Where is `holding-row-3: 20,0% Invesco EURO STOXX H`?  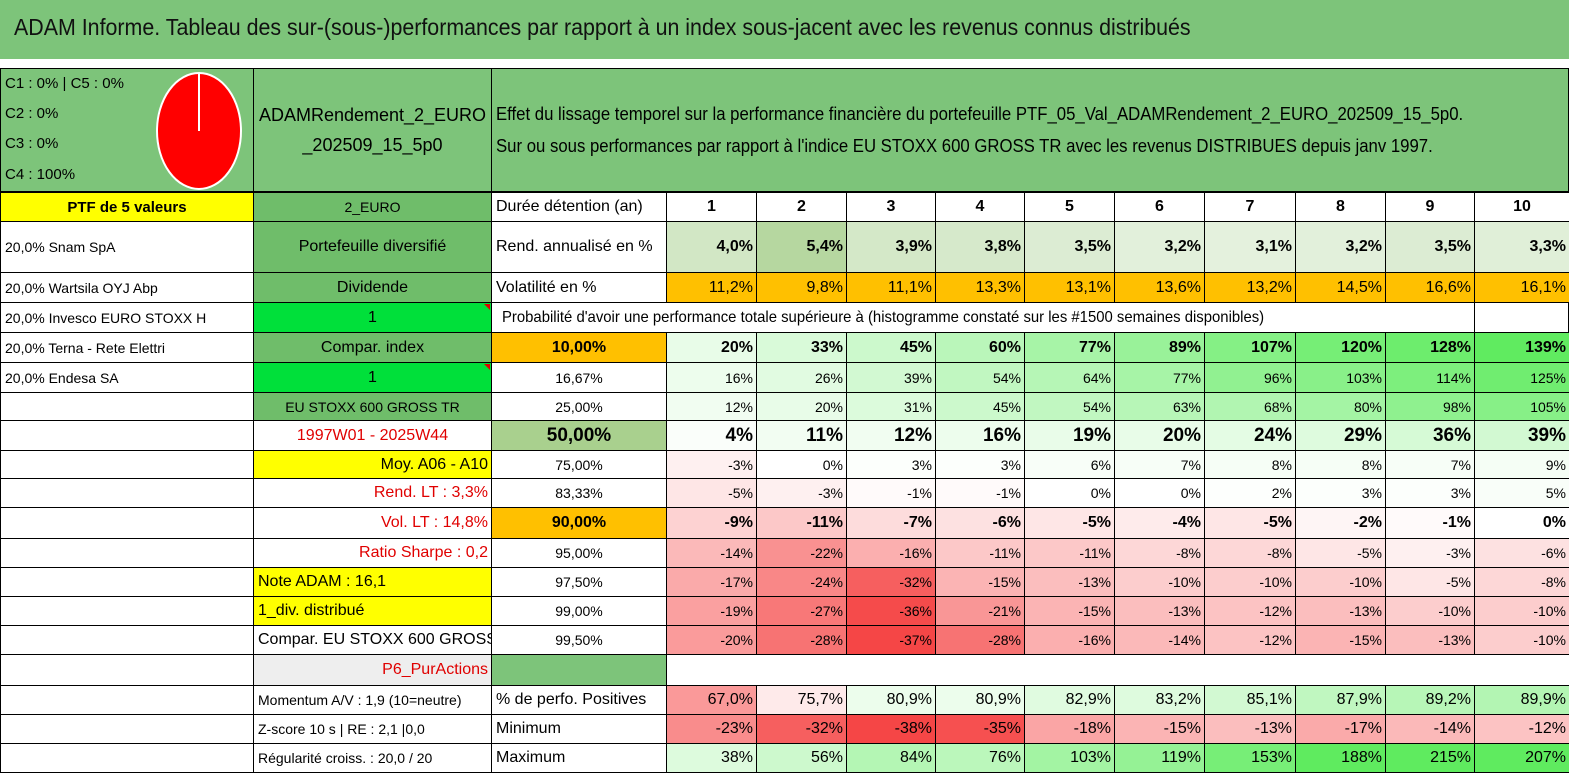 holding-row-3: 20,0% Invesco EURO STOXX H is located at coordinates (127, 317).